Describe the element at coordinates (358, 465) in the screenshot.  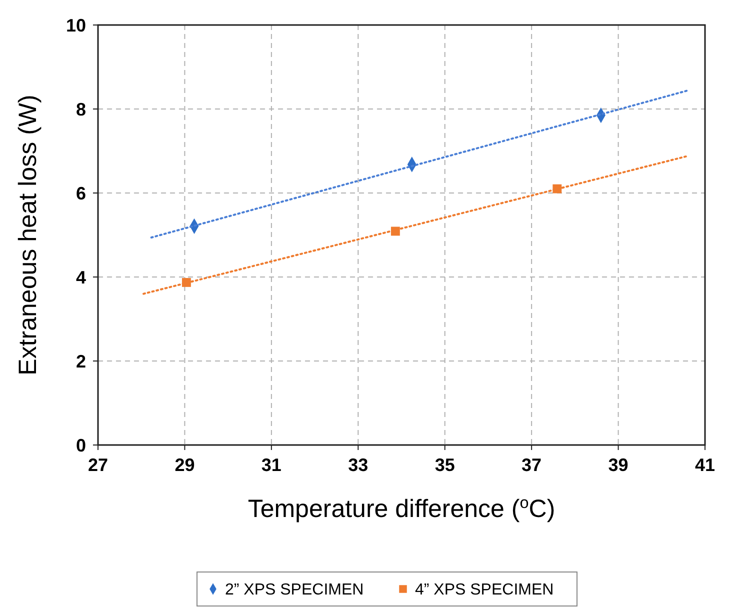
I see `x-tick-label: 33` at that location.